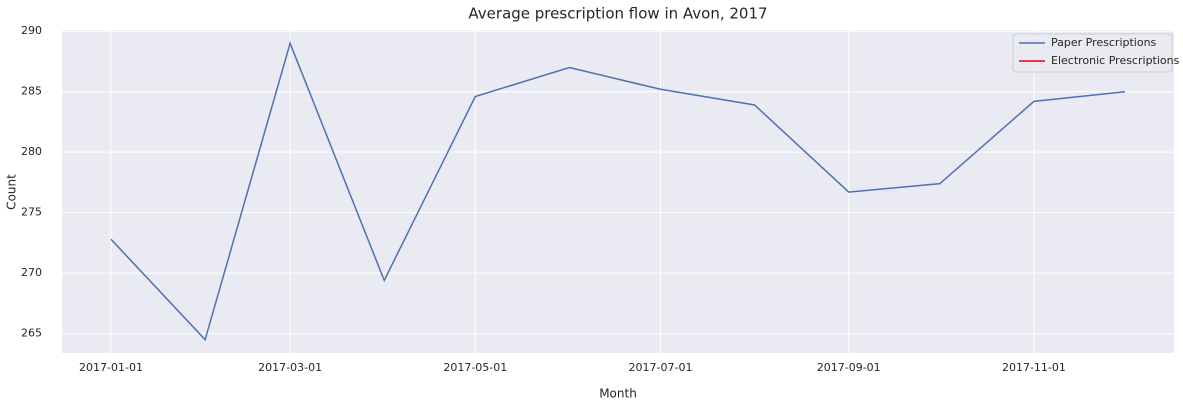  What do you see at coordinates (31, 212) in the screenshot?
I see `y-tick-label: 275` at bounding box center [31, 212].